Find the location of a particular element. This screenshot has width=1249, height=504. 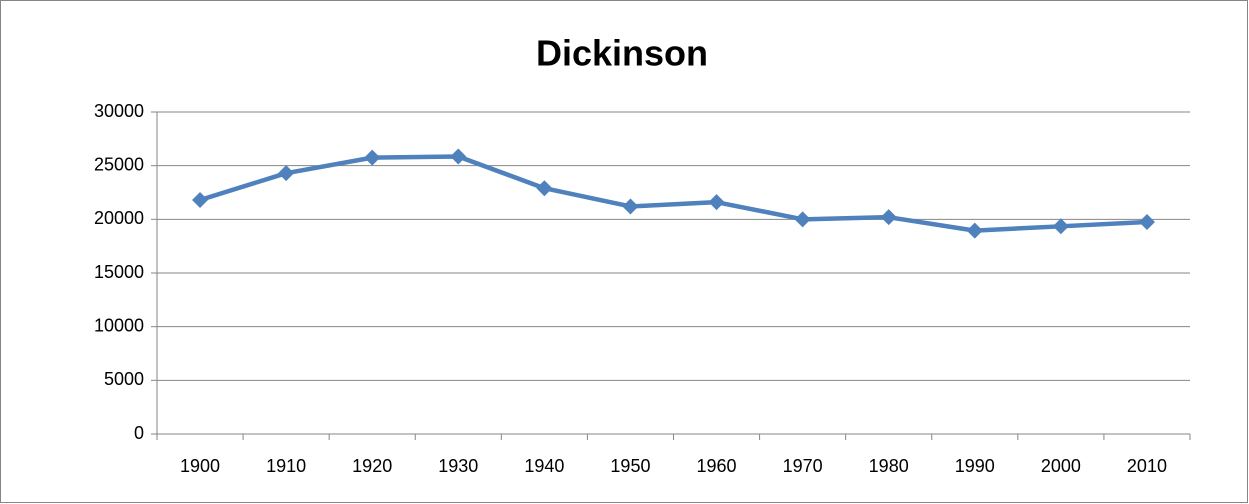

x-tick-label: 1950 is located at coordinates (630, 466).